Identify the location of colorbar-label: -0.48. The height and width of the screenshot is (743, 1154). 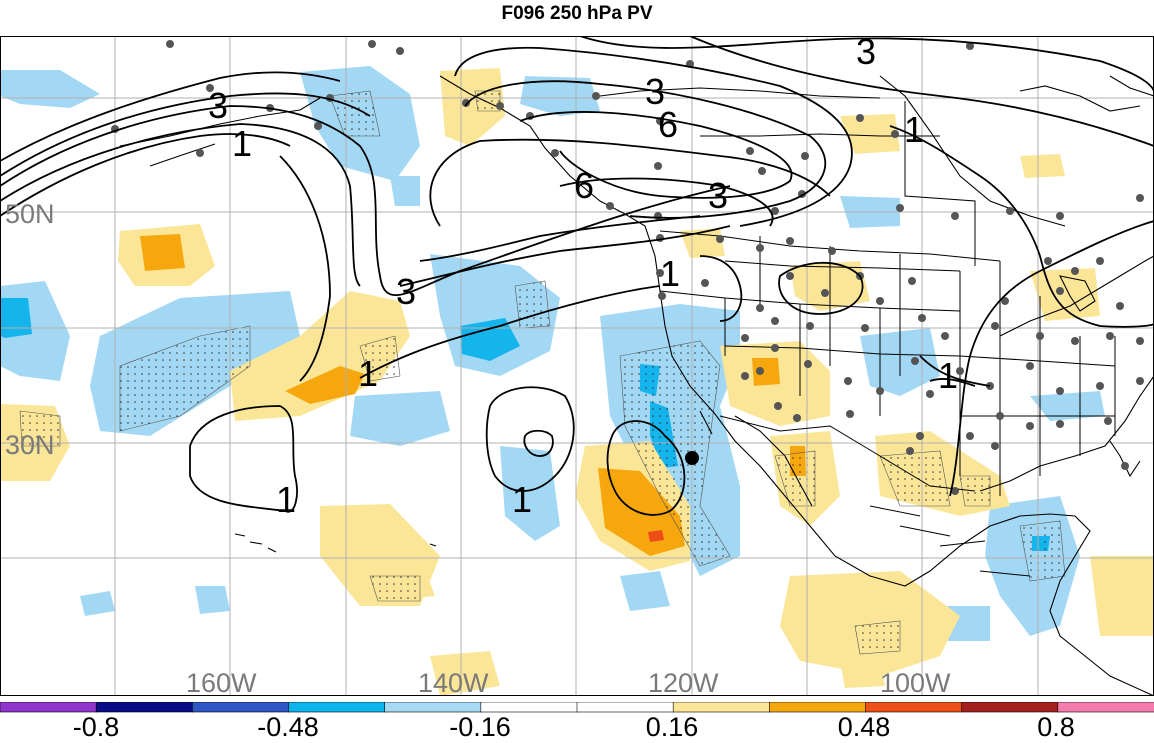
(288, 727).